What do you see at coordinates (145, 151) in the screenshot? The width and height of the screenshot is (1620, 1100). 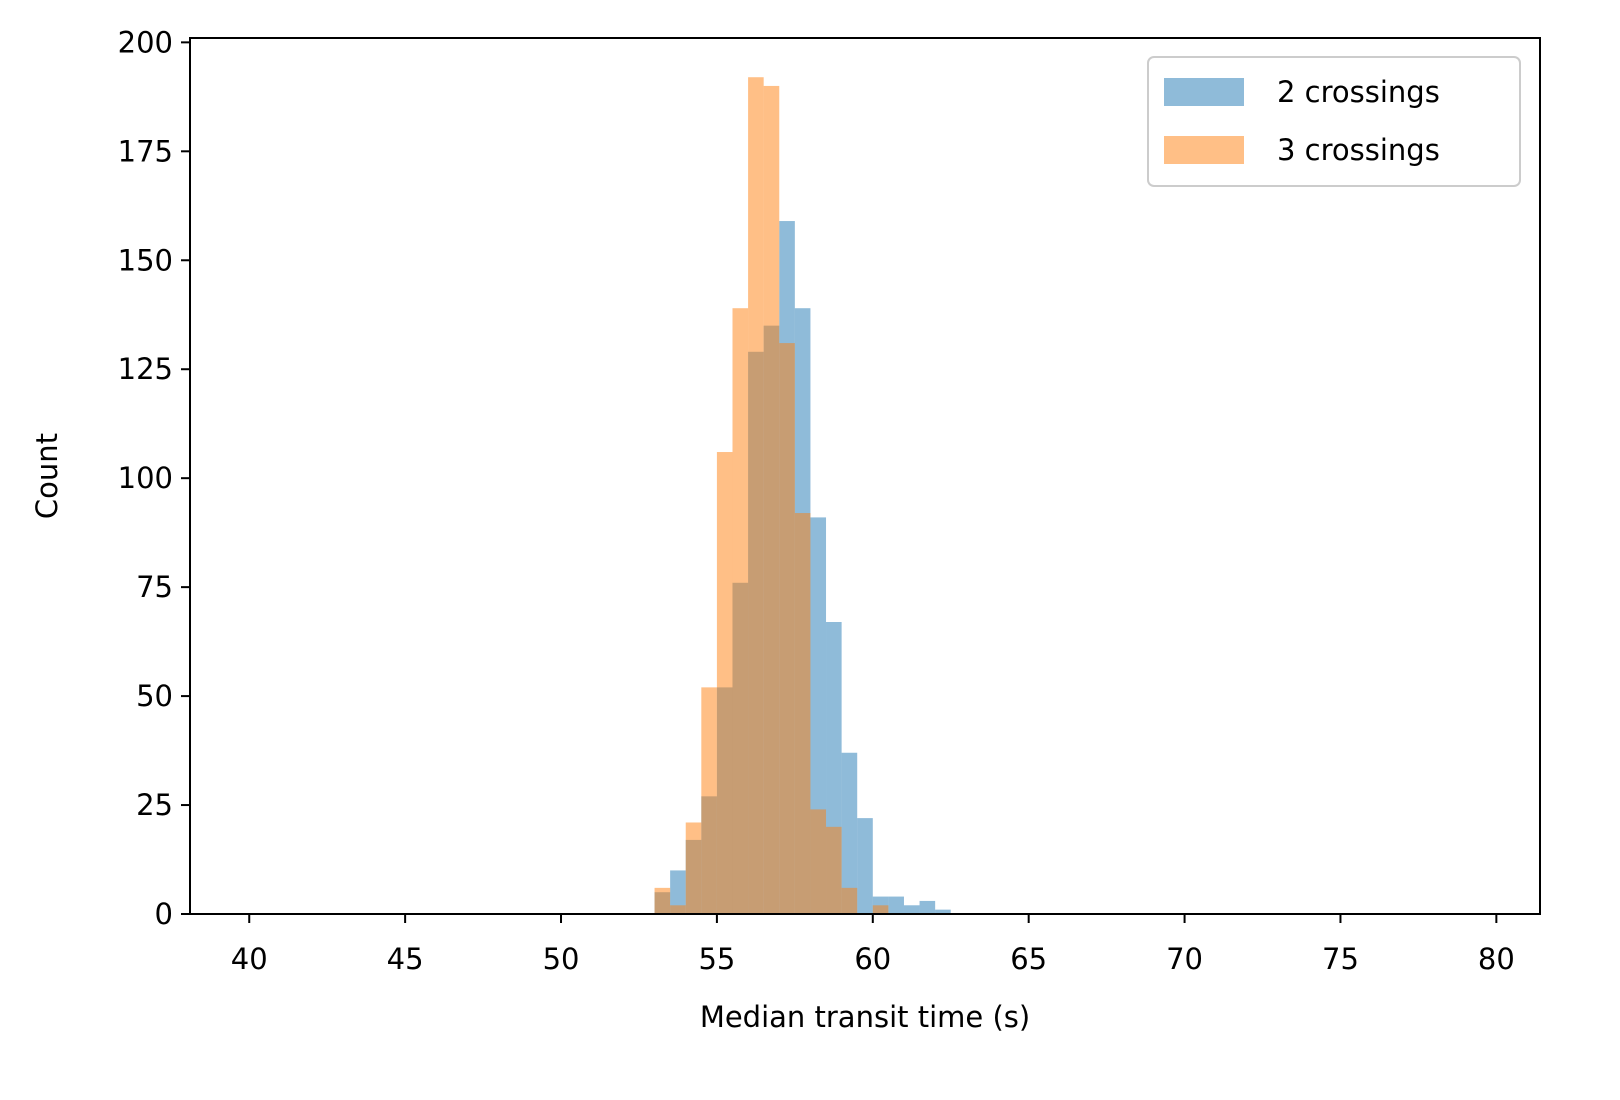 I see `y-tick-label: 175` at bounding box center [145, 151].